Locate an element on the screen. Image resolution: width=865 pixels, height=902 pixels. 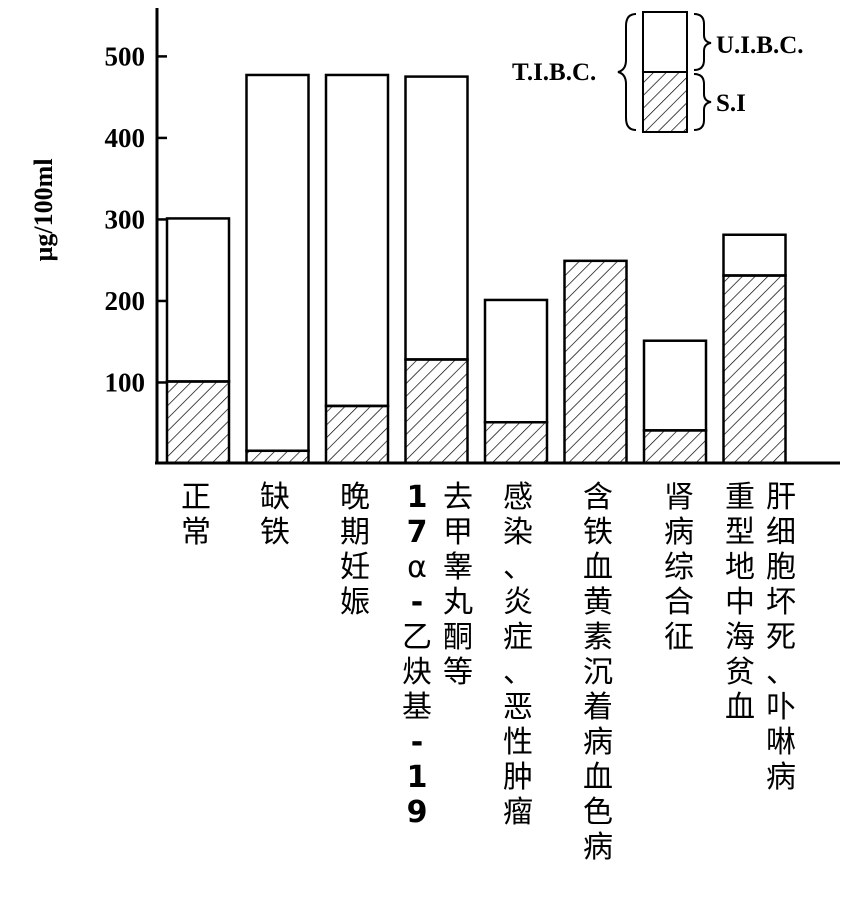
category-label-char: 感 is located at coordinates (518, 497).